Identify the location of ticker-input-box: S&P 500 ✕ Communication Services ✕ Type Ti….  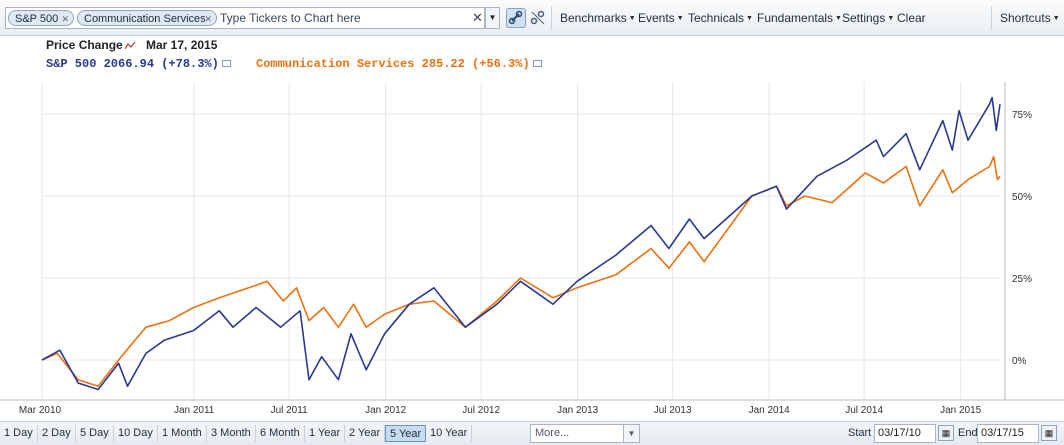
(245, 18).